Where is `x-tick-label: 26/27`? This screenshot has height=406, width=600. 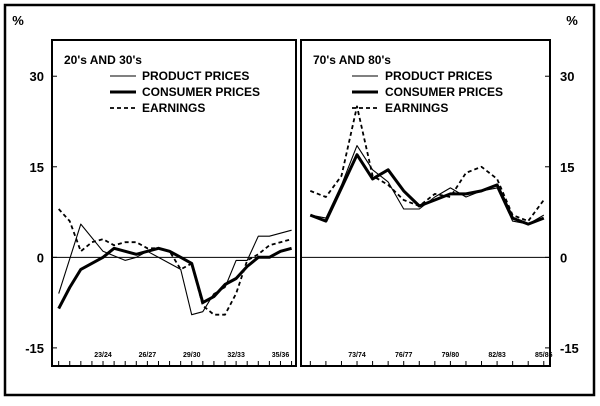 x-tick-label: 26/27 is located at coordinates (148, 355).